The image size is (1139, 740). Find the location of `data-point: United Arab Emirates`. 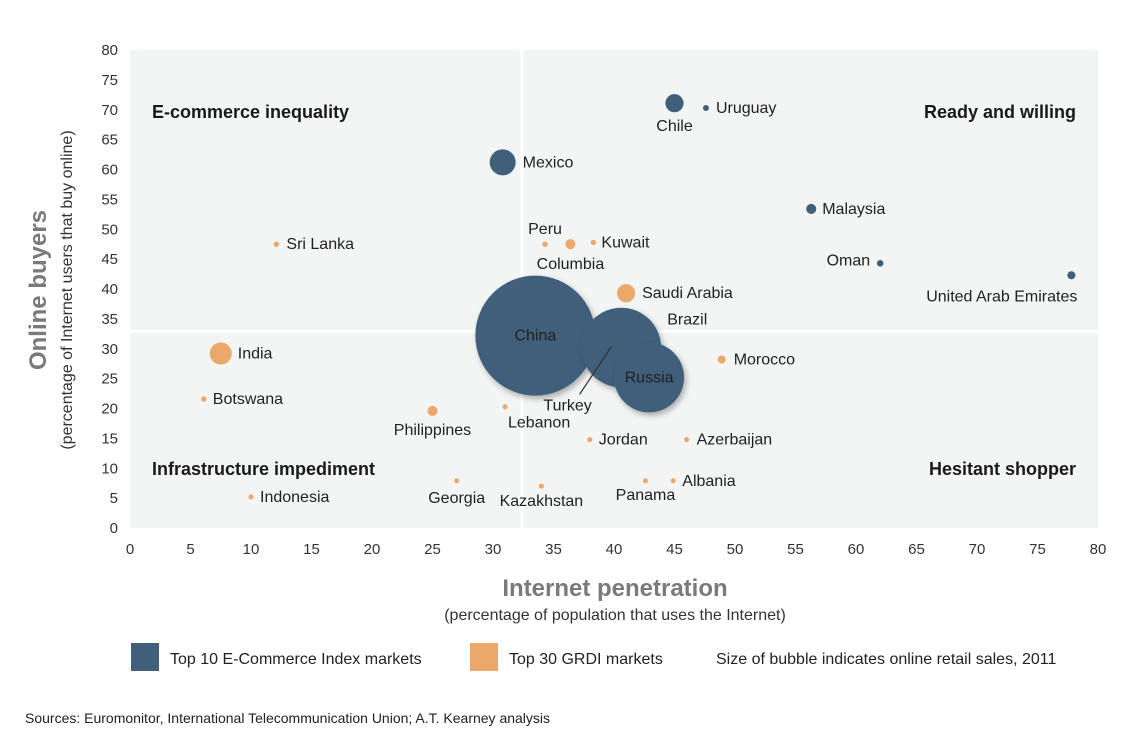

data-point: United Arab Emirates is located at coordinates (1001, 288).